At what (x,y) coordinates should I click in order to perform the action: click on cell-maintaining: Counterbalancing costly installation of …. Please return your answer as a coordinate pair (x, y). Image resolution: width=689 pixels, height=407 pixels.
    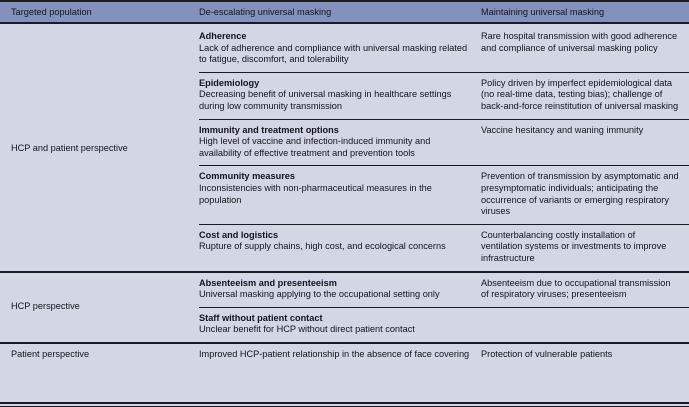
    Looking at the image, I should click on (585, 248).